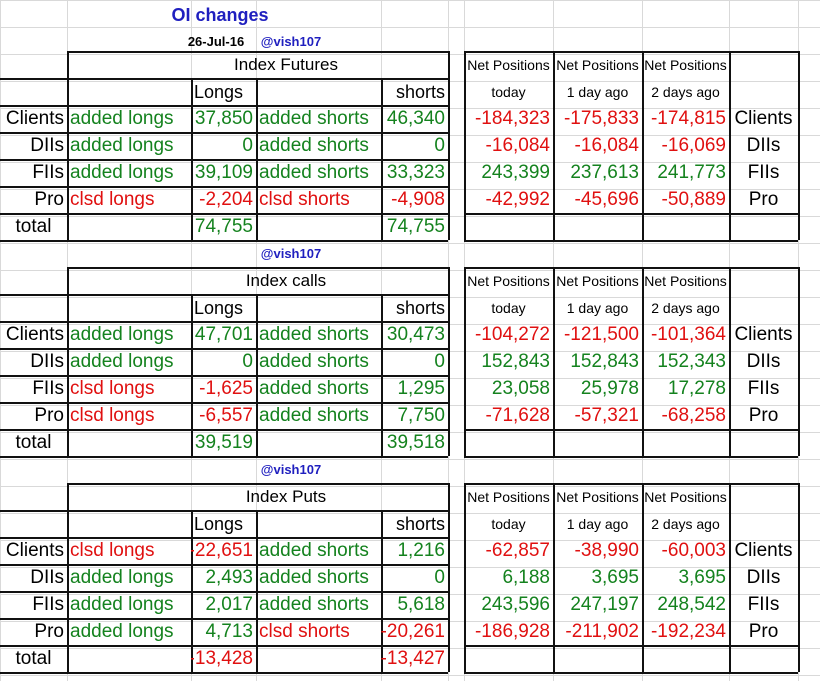  What do you see at coordinates (604, 361) in the screenshot?
I see `net-1-day-ago-value: 152,843` at bounding box center [604, 361].